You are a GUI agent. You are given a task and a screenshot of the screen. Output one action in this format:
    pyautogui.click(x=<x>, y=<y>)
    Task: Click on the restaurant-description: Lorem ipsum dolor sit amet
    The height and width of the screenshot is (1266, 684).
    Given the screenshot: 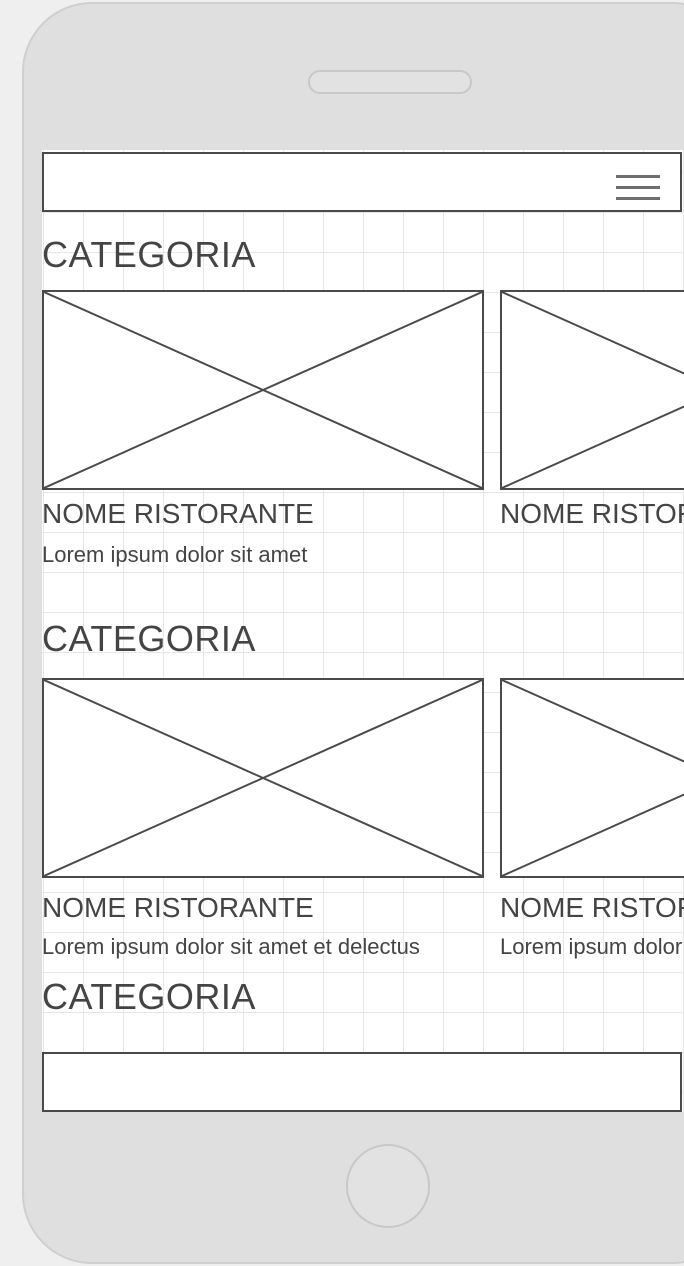 What is the action you would take?
    pyautogui.click(x=175, y=554)
    